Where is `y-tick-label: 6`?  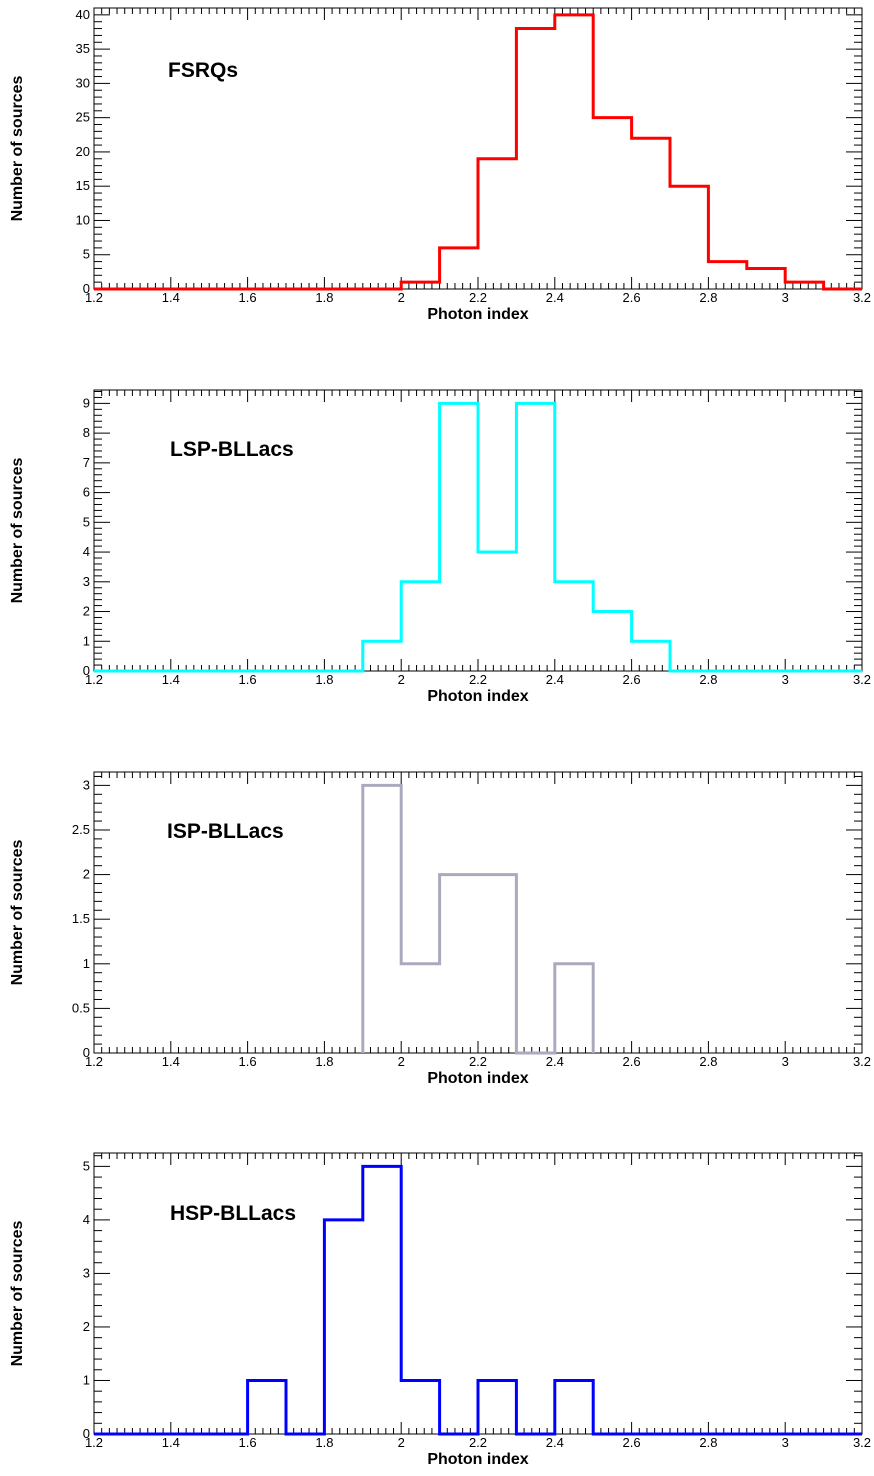
y-tick-label: 6 is located at coordinates (86, 492).